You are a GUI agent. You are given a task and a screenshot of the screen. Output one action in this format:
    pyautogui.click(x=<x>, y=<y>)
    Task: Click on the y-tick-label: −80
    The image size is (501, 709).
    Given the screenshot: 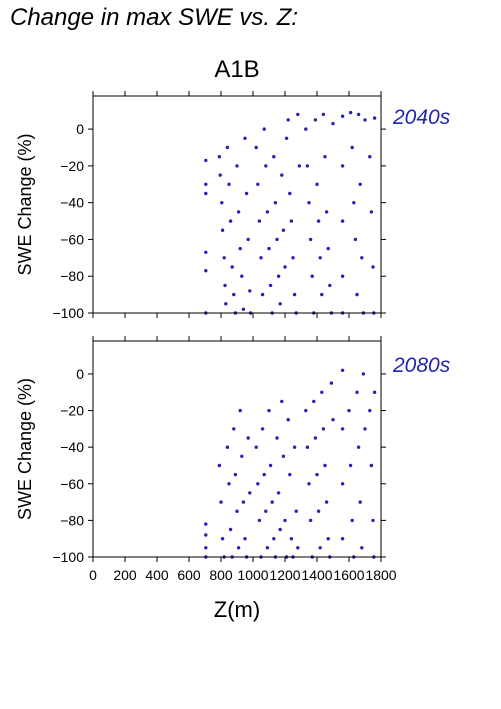 What is the action you would take?
    pyautogui.click(x=72, y=520)
    